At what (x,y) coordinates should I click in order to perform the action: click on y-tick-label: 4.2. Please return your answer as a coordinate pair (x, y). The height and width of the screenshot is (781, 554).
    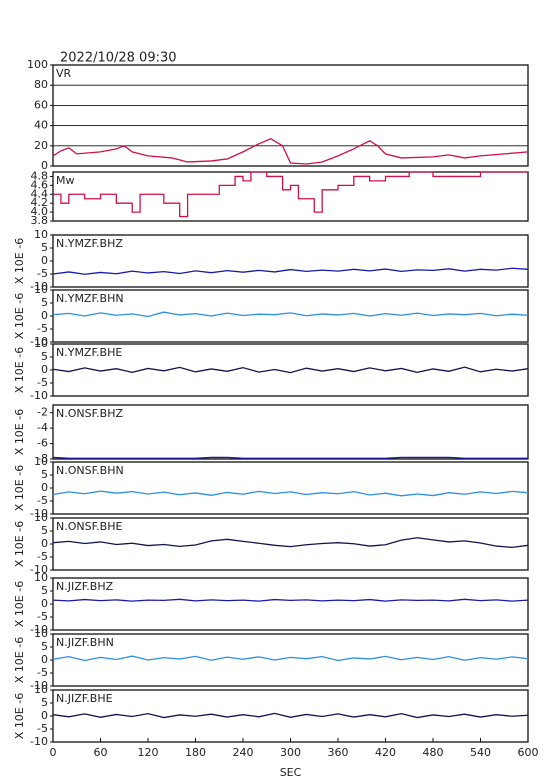
    Looking at the image, I should click on (40, 202).